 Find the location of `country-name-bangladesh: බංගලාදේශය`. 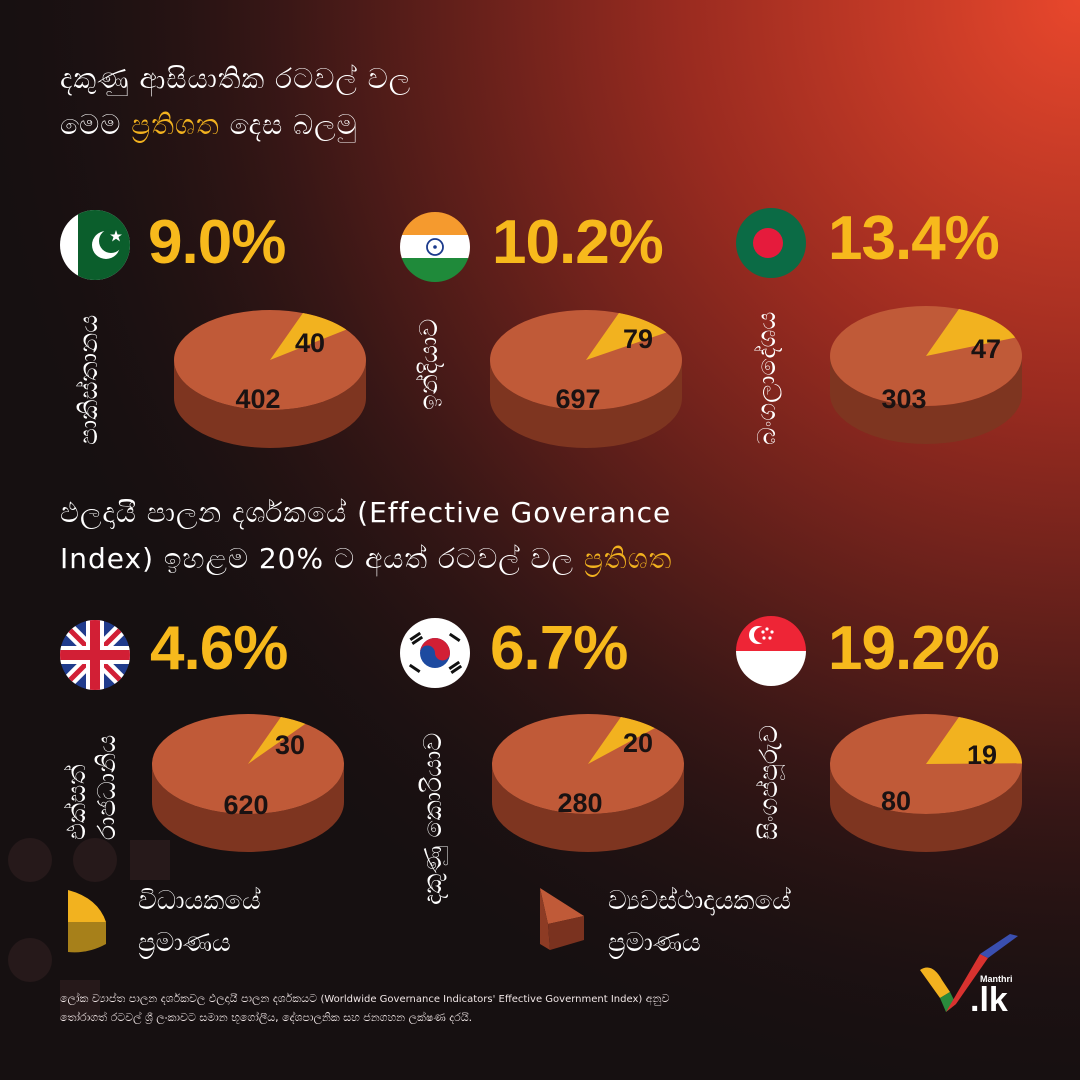

country-name-bangladesh: බංගලාදේශය is located at coordinates (766, 378).